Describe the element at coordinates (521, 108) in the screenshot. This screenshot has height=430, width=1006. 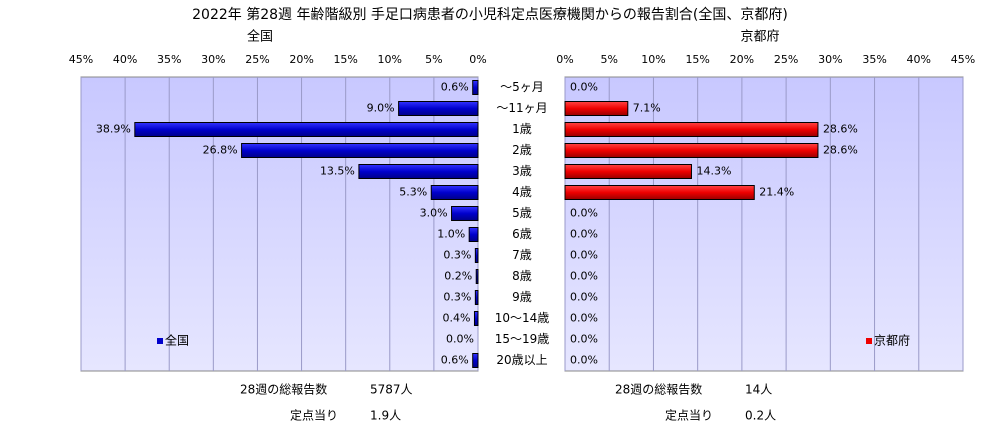
I see `category-label: ～11ヶ月` at that location.